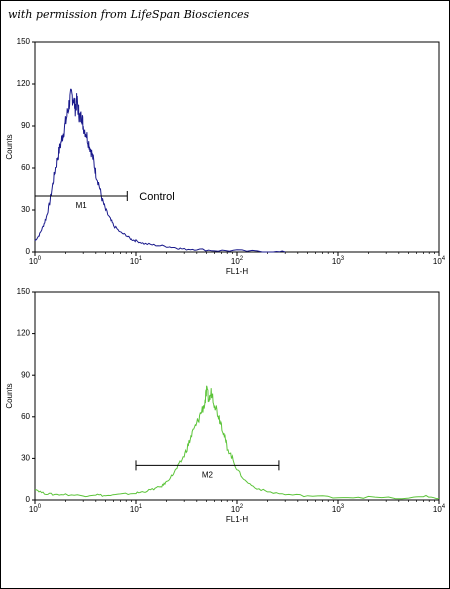  Describe the element at coordinates (439, 509) in the screenshot. I see `chart2-x-tick-label: 10⁴` at that location.